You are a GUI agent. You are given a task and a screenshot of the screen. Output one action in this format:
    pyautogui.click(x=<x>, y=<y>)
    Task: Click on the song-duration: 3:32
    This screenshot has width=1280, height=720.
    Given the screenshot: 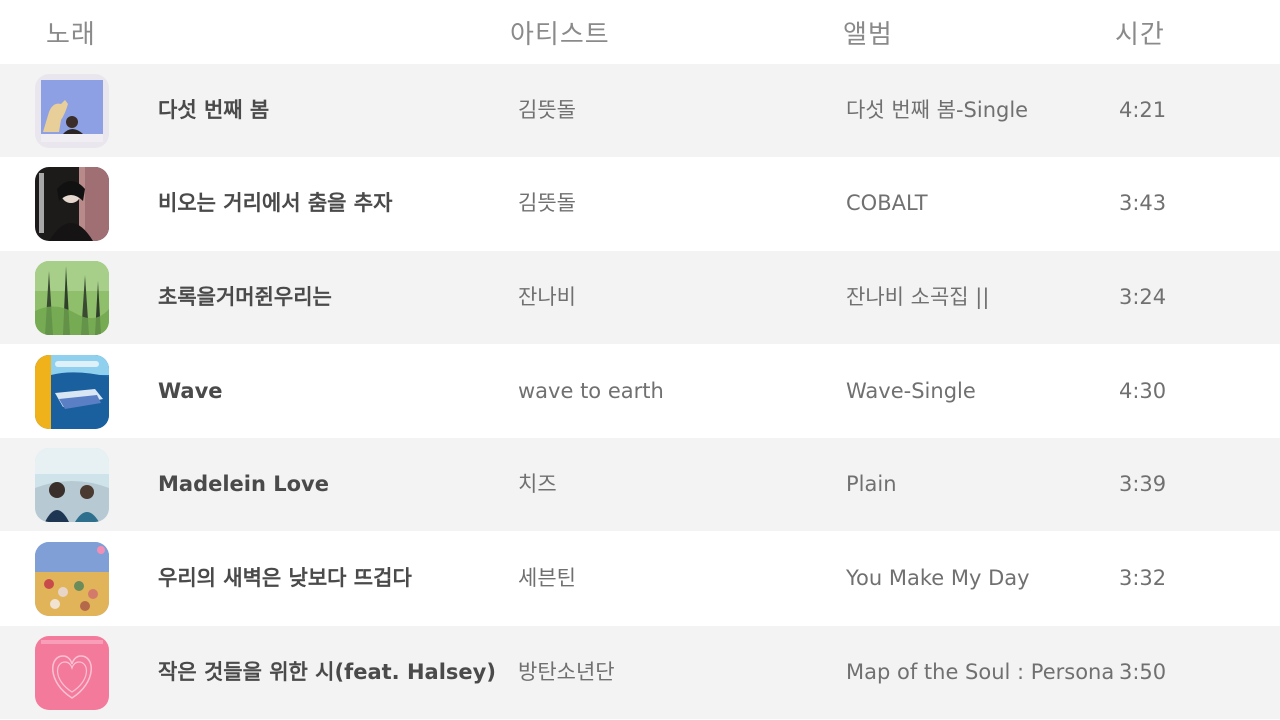 What is the action you would take?
    pyautogui.click(x=1143, y=578)
    